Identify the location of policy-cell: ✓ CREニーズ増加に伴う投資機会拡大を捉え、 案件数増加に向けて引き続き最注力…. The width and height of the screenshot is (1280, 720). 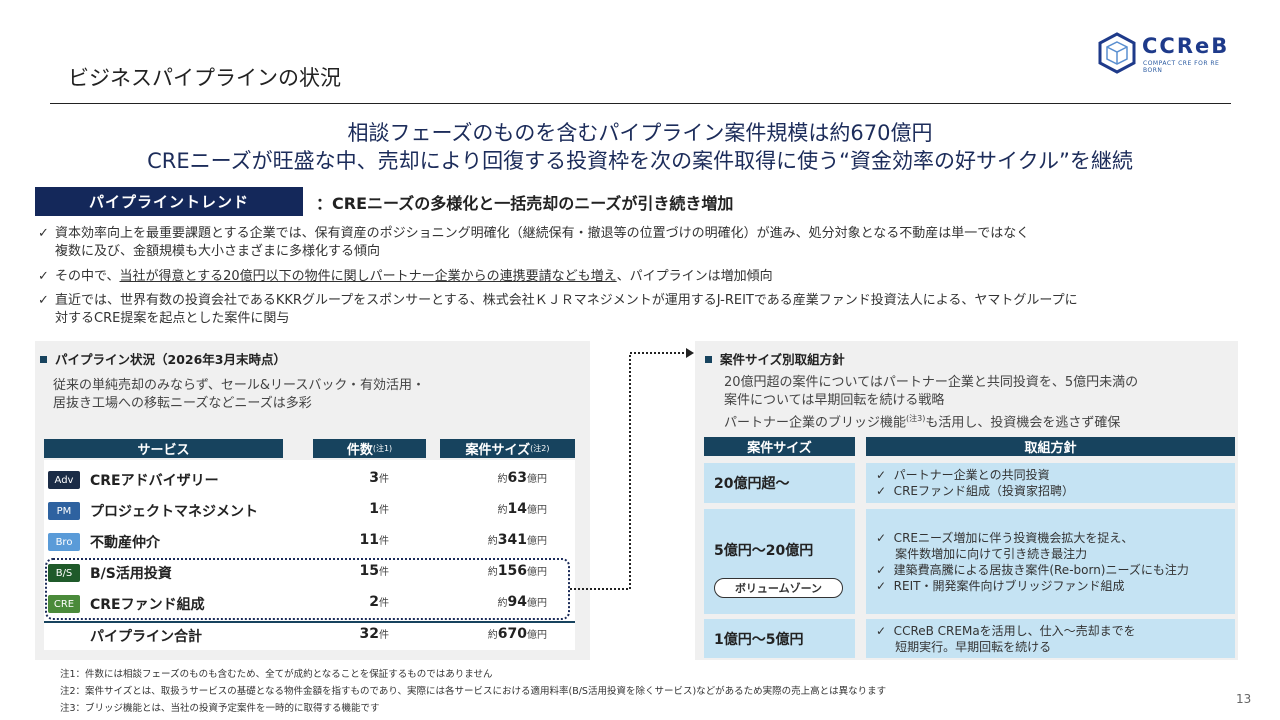
(1050, 561).